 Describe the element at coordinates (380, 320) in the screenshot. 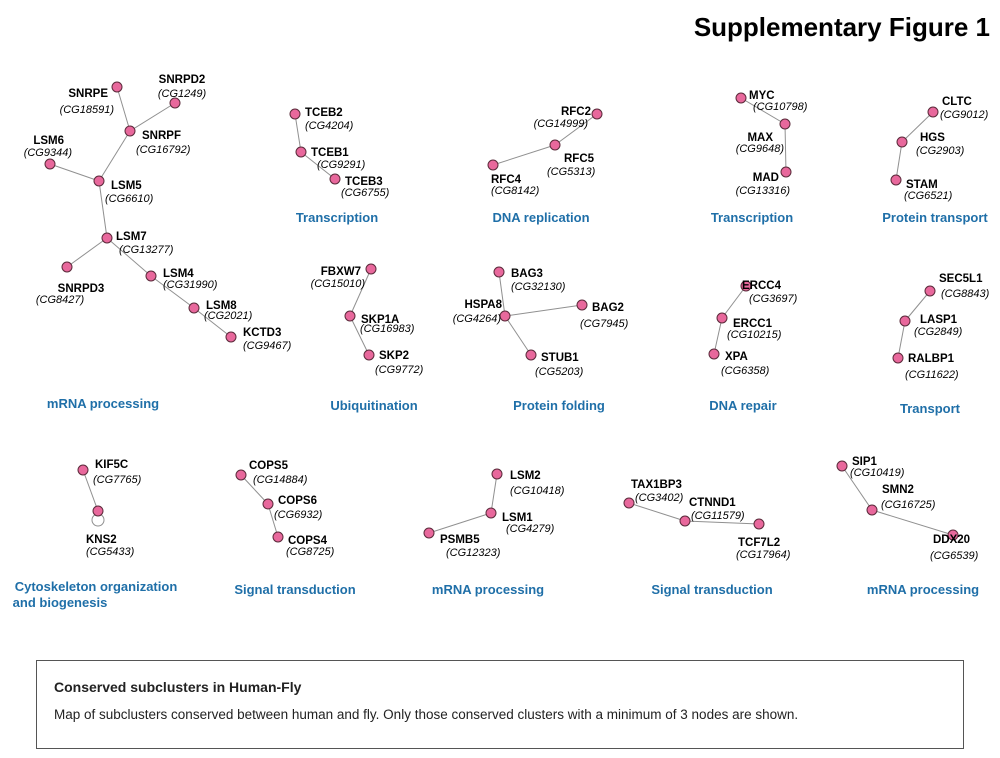

I see `gene-label-skp1a: SKP1A` at that location.